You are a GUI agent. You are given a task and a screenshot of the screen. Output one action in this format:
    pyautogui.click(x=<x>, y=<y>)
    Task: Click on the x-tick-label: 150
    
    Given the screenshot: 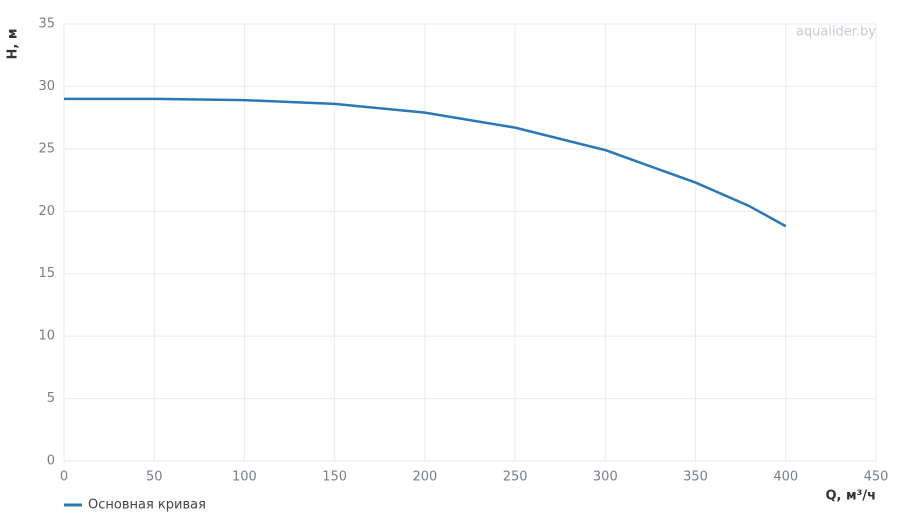 What is the action you would take?
    pyautogui.click(x=334, y=477)
    